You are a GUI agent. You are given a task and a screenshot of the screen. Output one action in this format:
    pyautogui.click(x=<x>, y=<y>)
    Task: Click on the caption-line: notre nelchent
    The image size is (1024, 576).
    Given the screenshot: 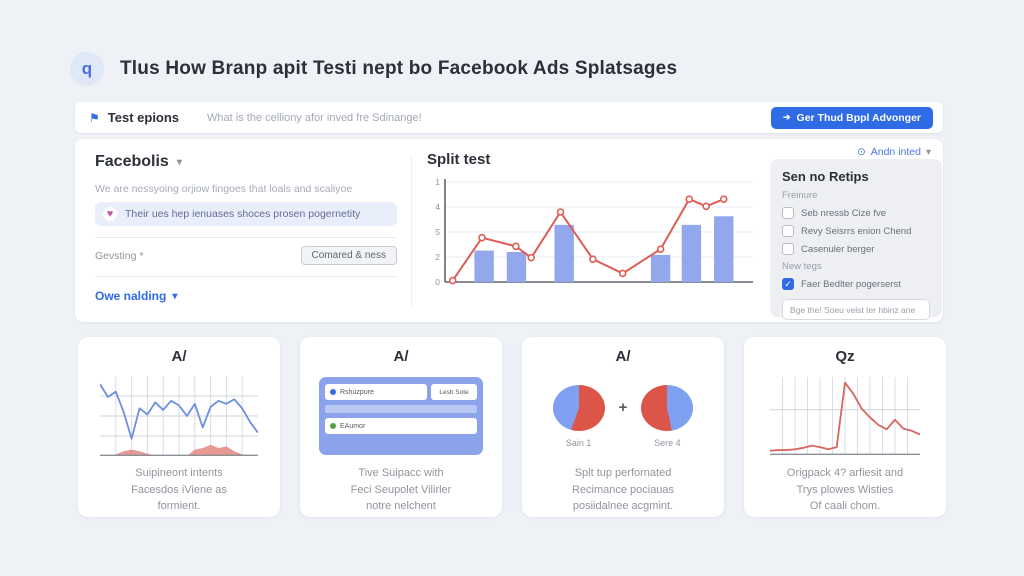 What is the action you would take?
    pyautogui.click(x=401, y=506)
    